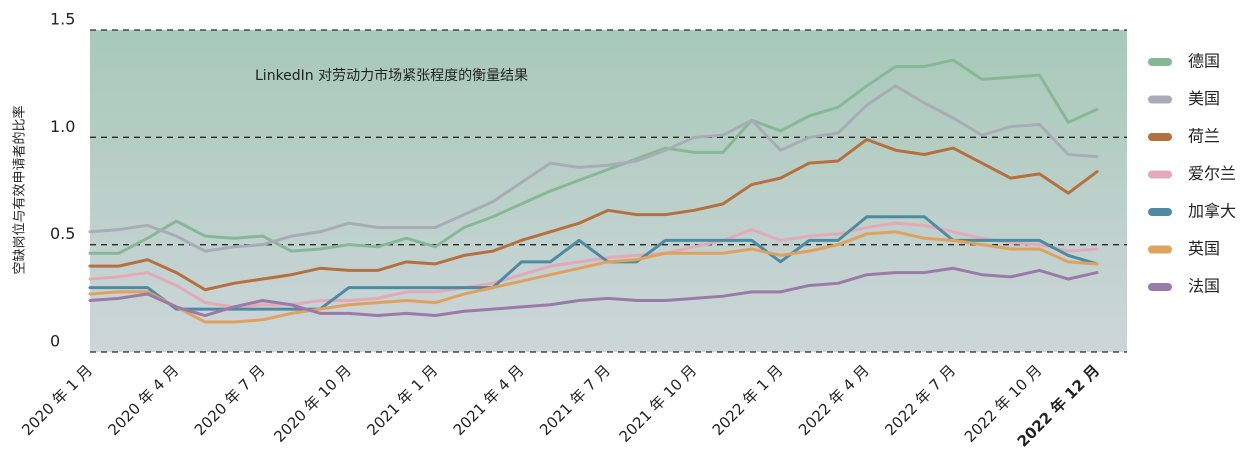  I want to click on x-tick-label: 2021 年 7 月, so click(575, 400).